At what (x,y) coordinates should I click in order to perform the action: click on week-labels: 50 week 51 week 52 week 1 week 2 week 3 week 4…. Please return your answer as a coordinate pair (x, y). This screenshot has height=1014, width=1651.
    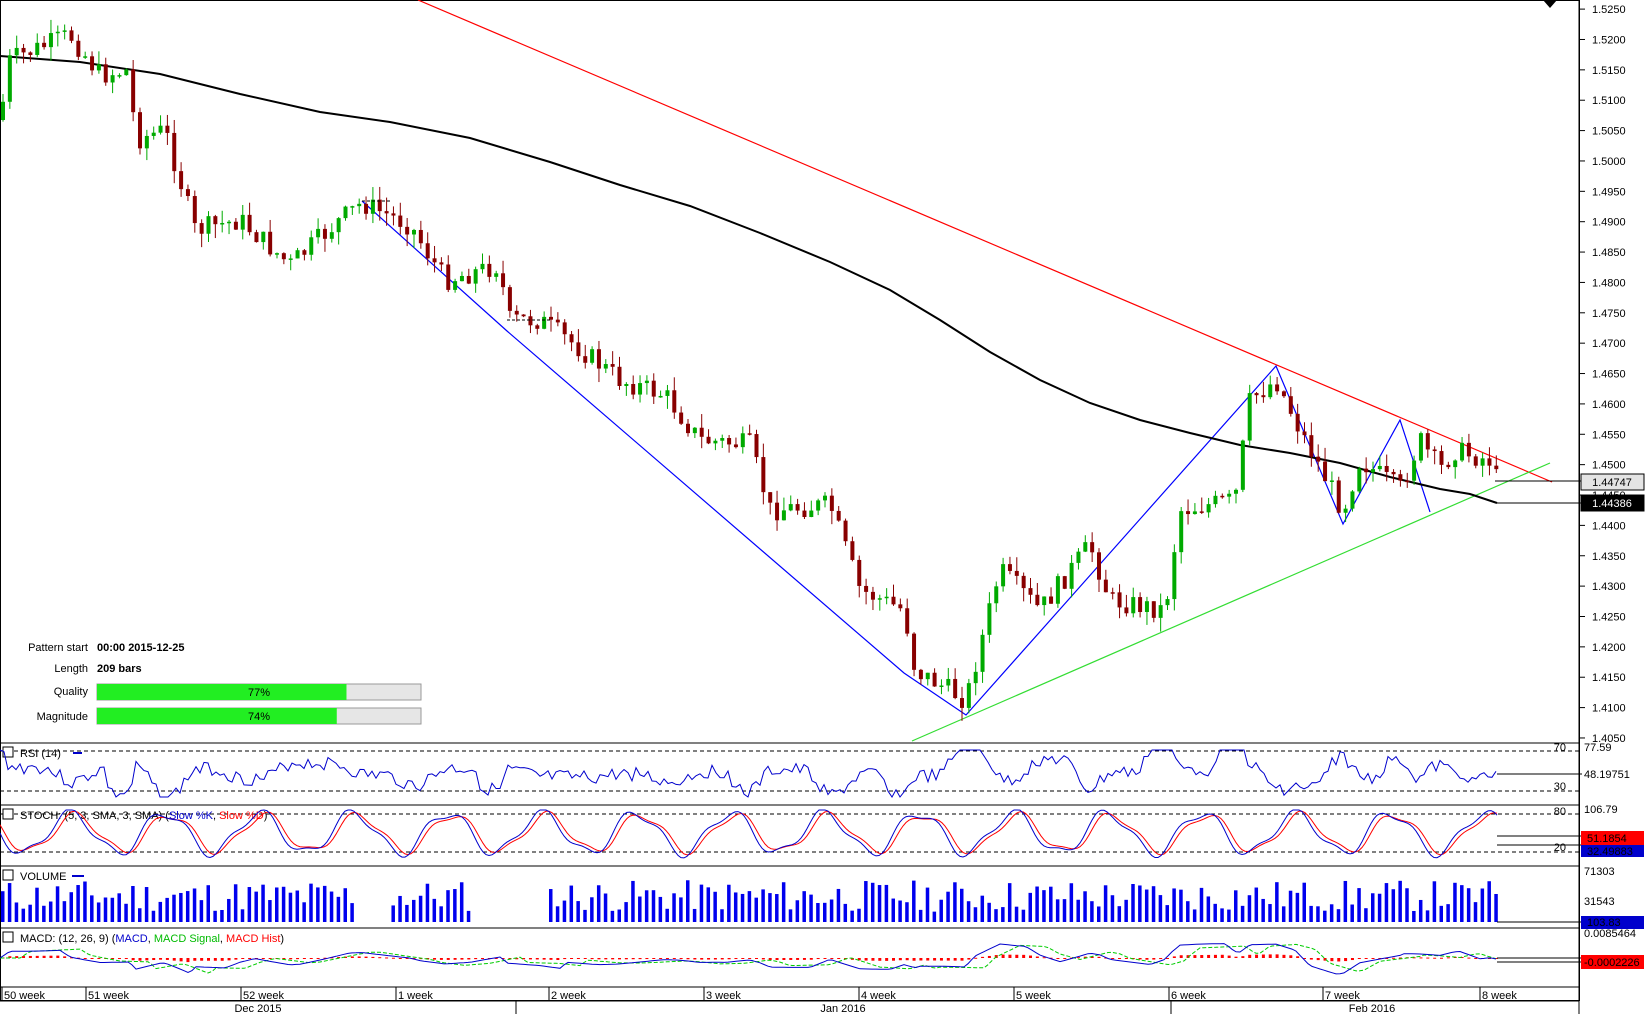
    Looking at the image, I should click on (759, 994).